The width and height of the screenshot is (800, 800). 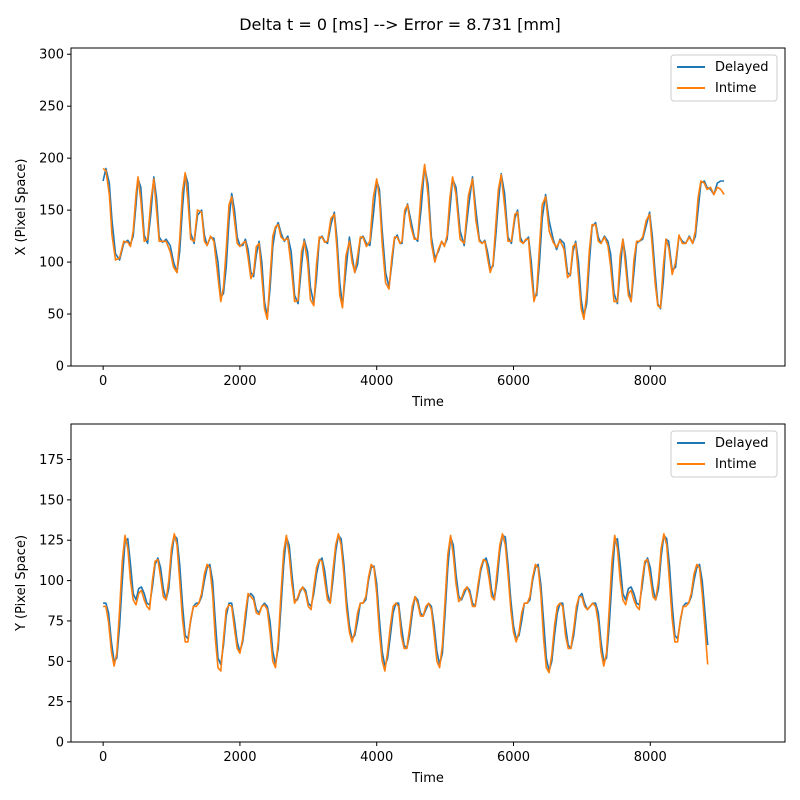 I want to click on y-ticks: 0 50 100 150 200 250 300, so click(x=55, y=211).